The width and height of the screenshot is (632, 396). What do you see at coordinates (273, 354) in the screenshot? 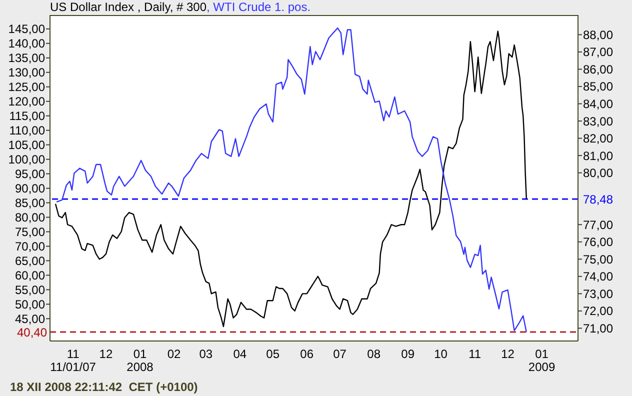
I see `x-tick-label: 05` at bounding box center [273, 354].